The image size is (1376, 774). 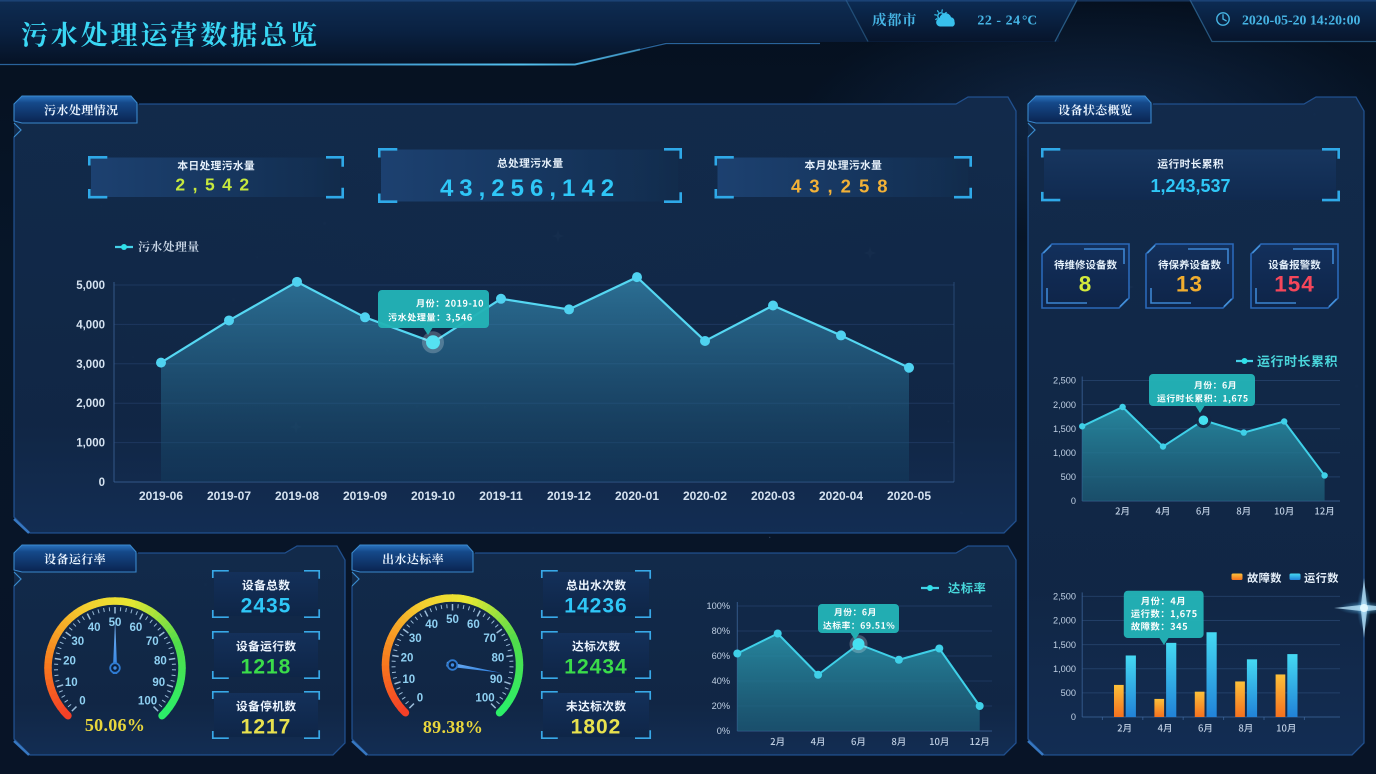 What do you see at coordinates (909, 496) in the screenshot?
I see `svg-text: 2020-05` at bounding box center [909, 496].